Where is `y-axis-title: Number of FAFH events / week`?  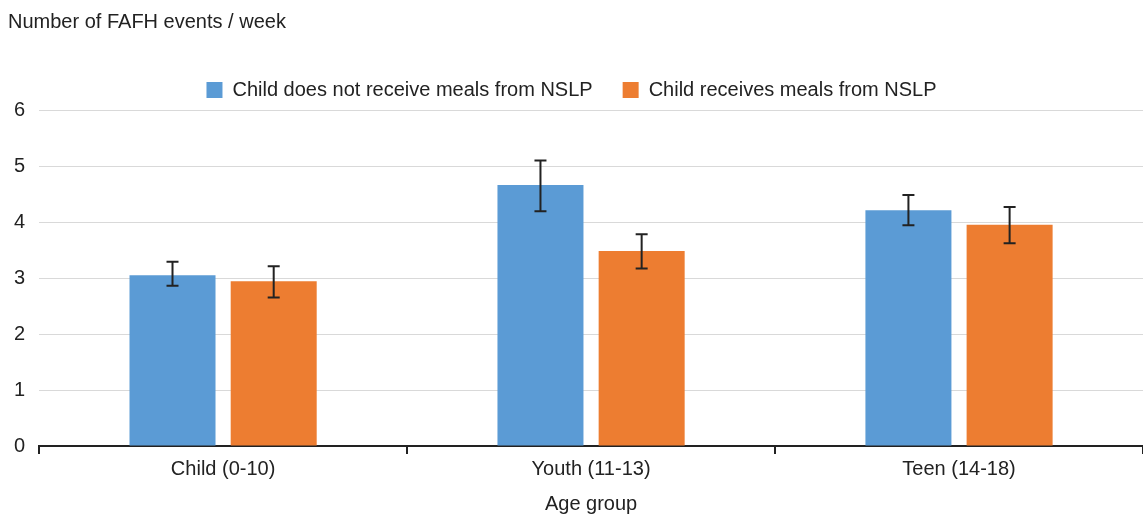 y-axis-title: Number of FAFH events / week is located at coordinates (147, 21).